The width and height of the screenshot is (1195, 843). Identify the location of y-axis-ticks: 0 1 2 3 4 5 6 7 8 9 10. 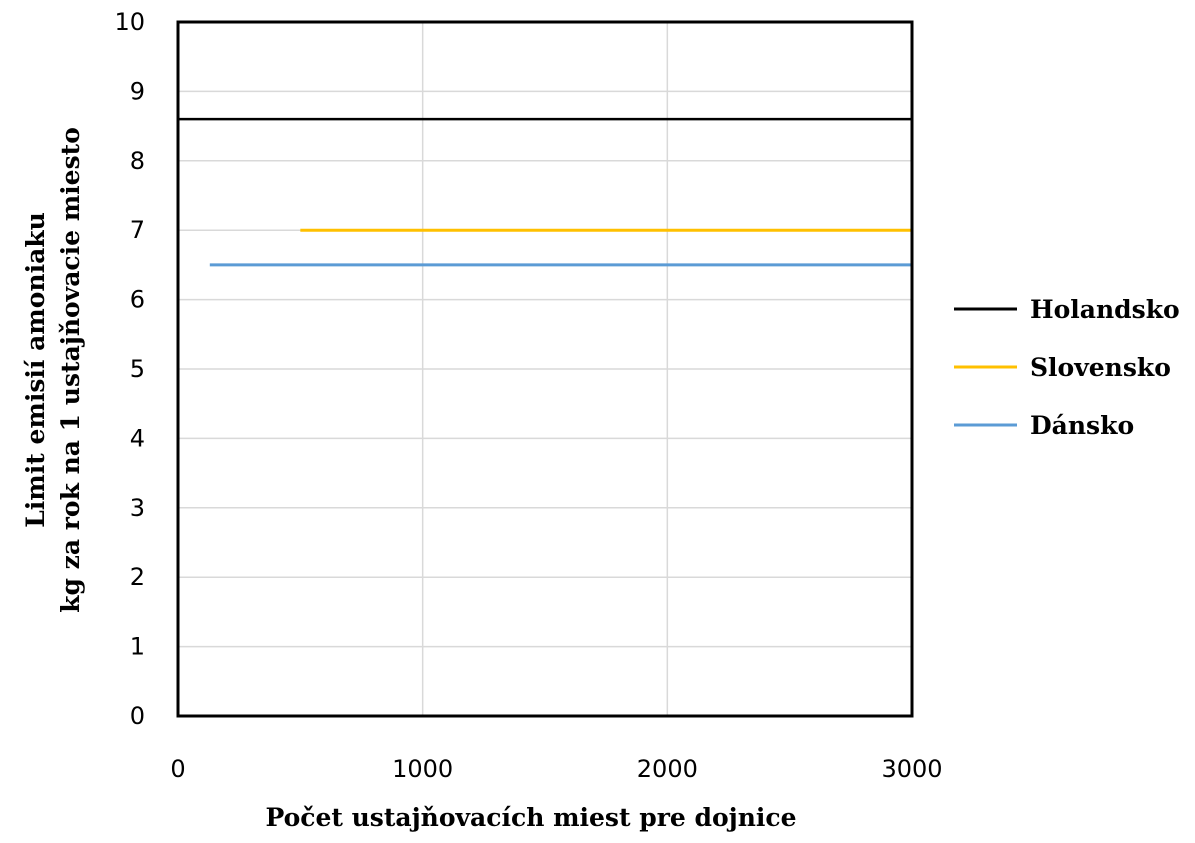
(129, 369).